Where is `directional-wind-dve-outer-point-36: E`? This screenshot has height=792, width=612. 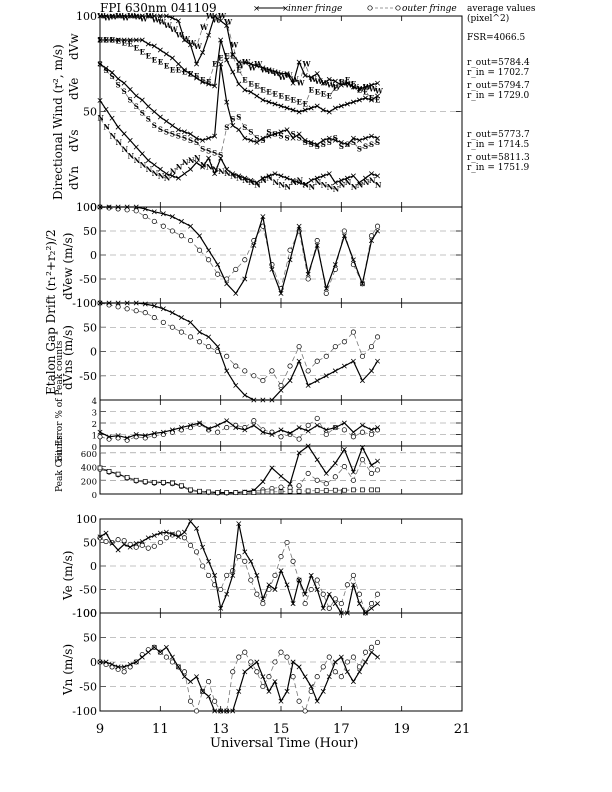
directional-wind-dve-outer-point-36: E is located at coordinates (317, 92).